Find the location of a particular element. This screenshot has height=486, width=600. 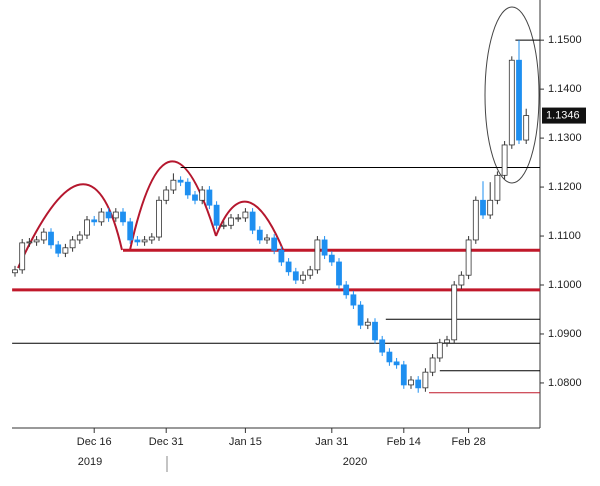

highlight-ellipse is located at coordinates (512, 95).